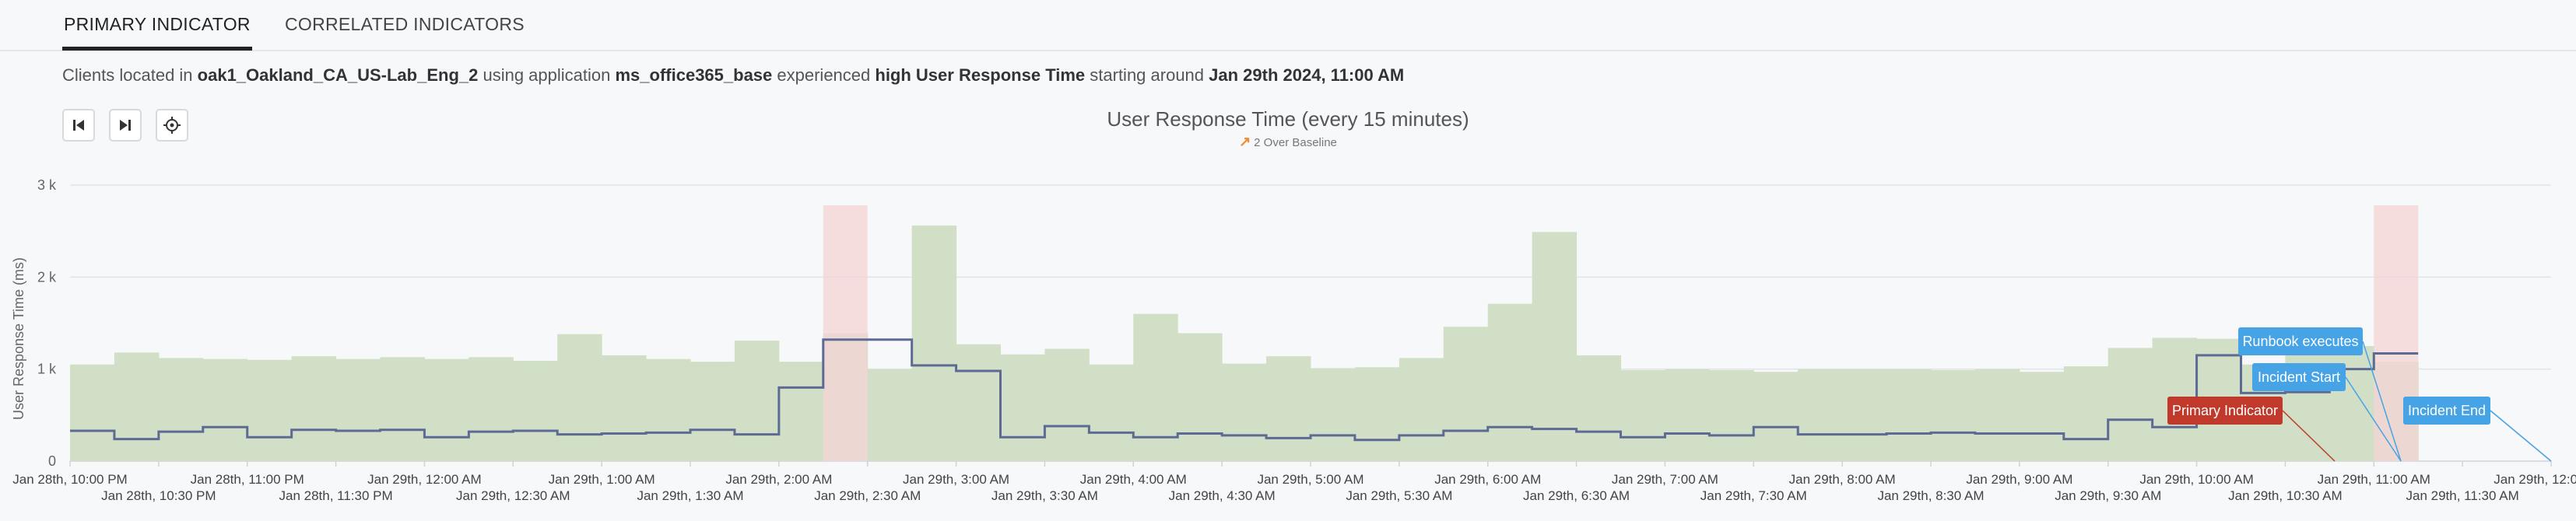 This screenshot has width=2576, height=521. What do you see at coordinates (2535, 479) in the screenshot?
I see `x-tick-label: Jan 29th, 12:00 PM` at bounding box center [2535, 479].